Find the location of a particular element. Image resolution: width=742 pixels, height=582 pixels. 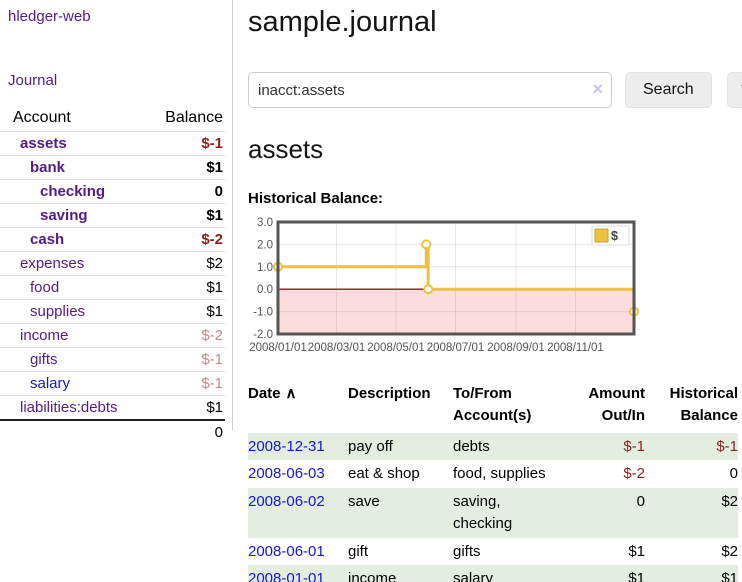

register-header-date: Date ∧ is located at coordinates (272, 393).